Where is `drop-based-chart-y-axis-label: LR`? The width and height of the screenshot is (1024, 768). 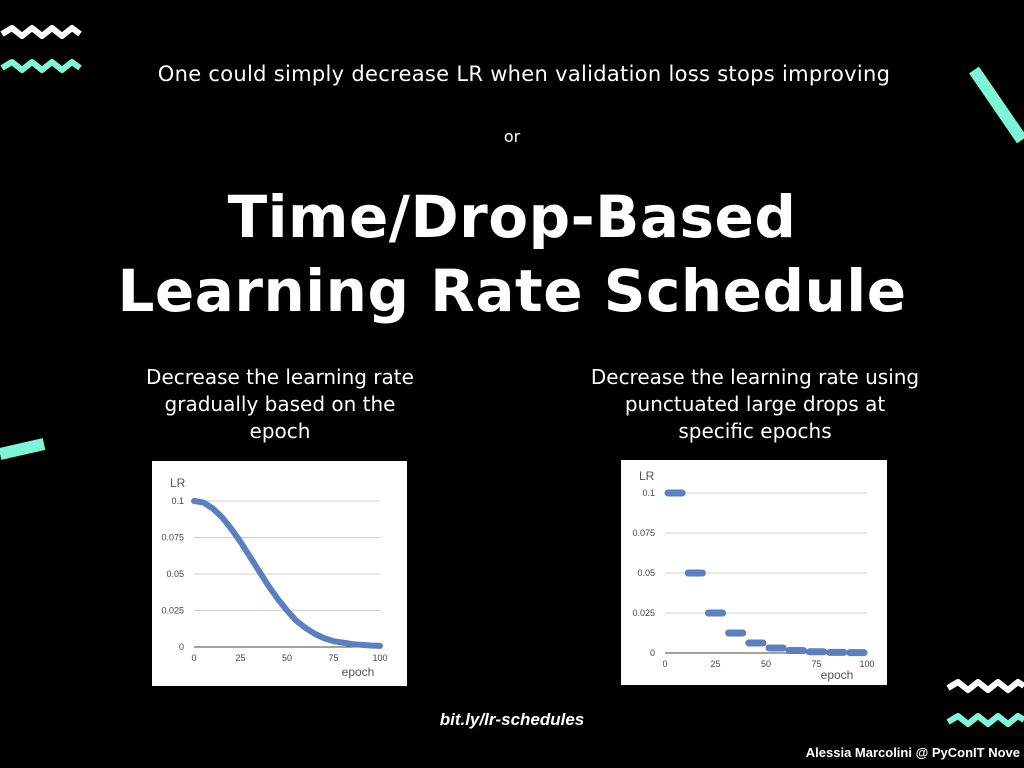
drop-based-chart-y-axis-label: LR is located at coordinates (647, 476).